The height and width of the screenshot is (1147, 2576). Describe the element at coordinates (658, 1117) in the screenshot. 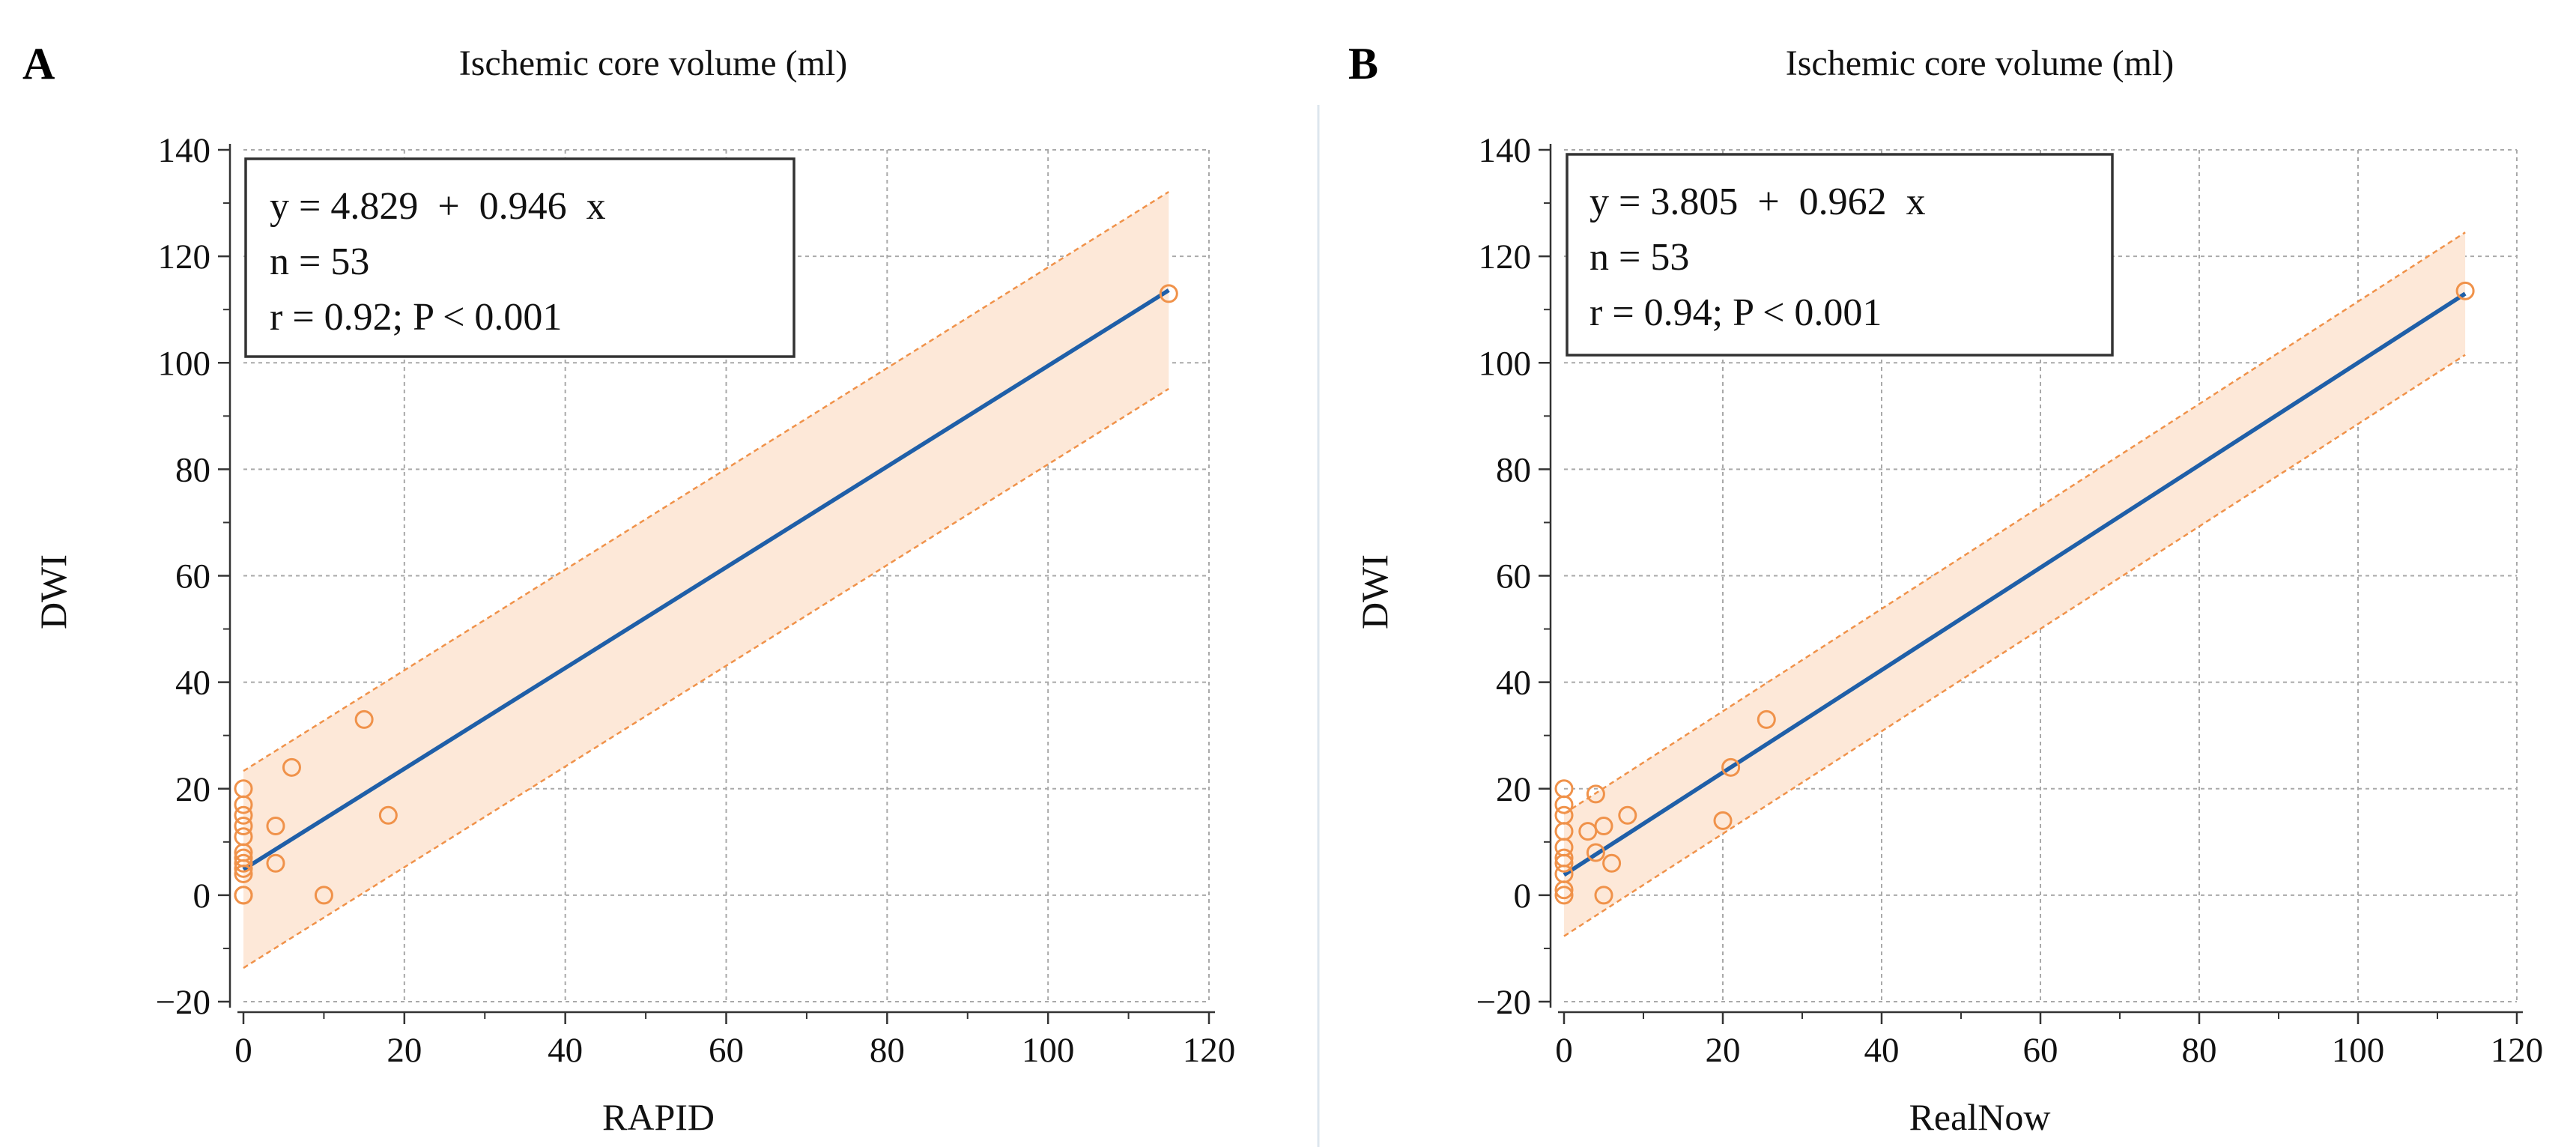

I see `x-axis-label: RAPID` at that location.